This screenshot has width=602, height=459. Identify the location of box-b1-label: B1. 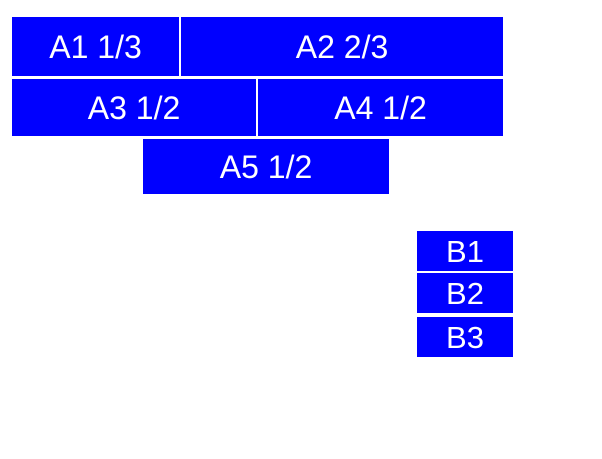
(465, 251).